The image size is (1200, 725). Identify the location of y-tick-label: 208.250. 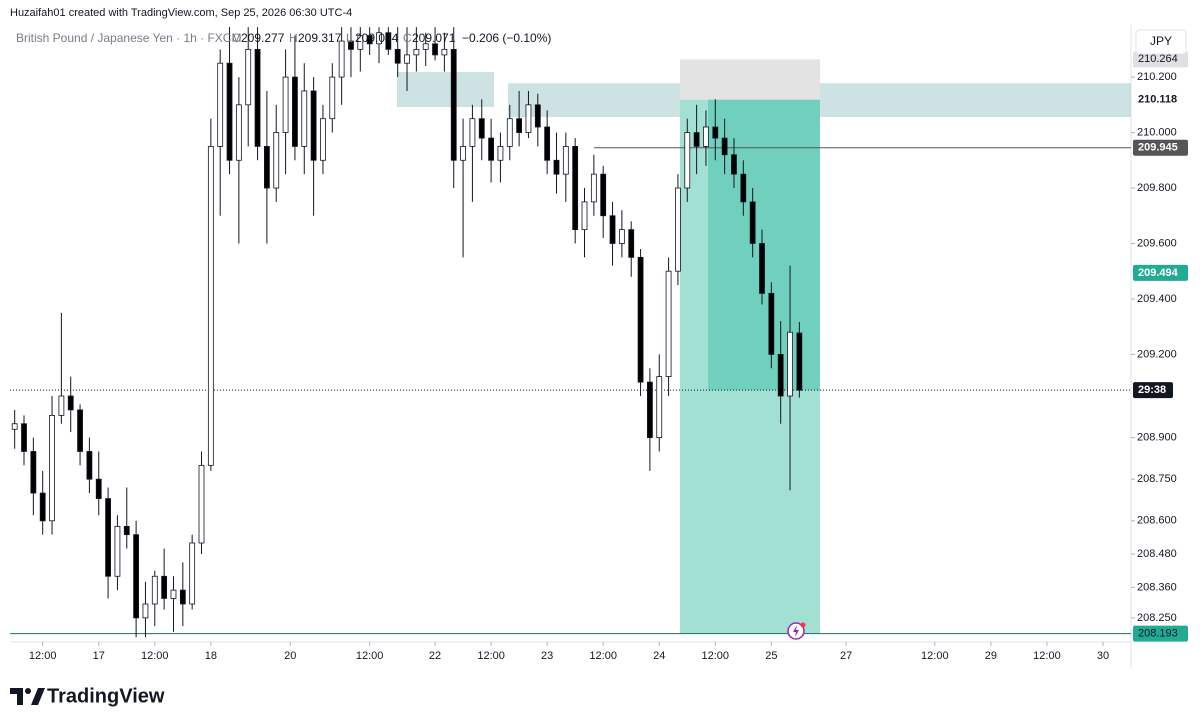
(1157, 618).